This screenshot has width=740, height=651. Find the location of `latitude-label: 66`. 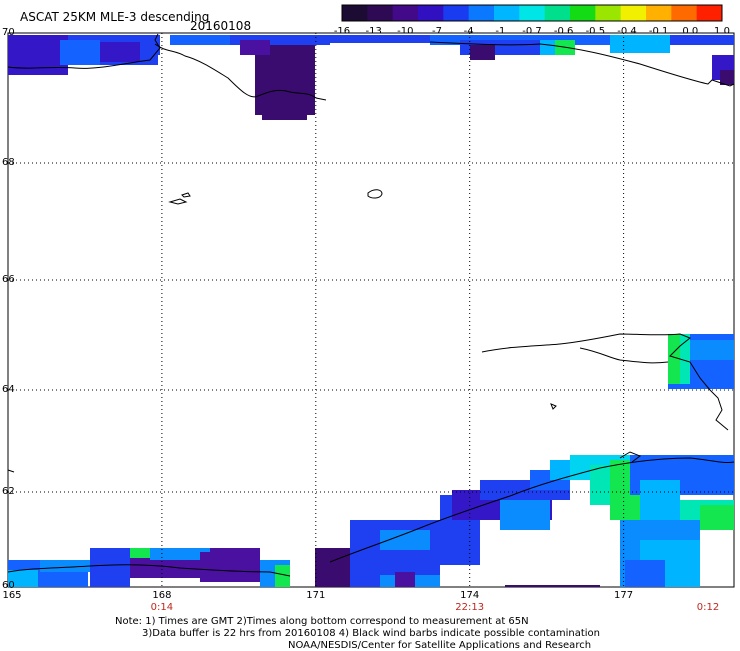

latitude-label: 66 is located at coordinates (8, 279).